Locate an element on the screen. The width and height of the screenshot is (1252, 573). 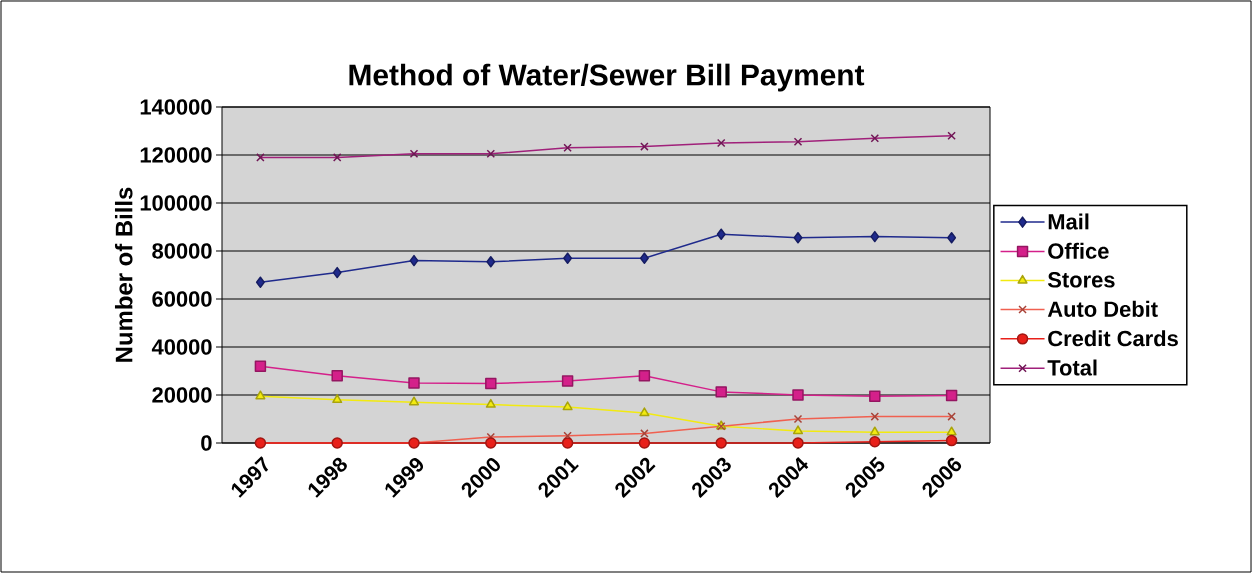
y-axis-title: Number of Bills is located at coordinates (123, 274).